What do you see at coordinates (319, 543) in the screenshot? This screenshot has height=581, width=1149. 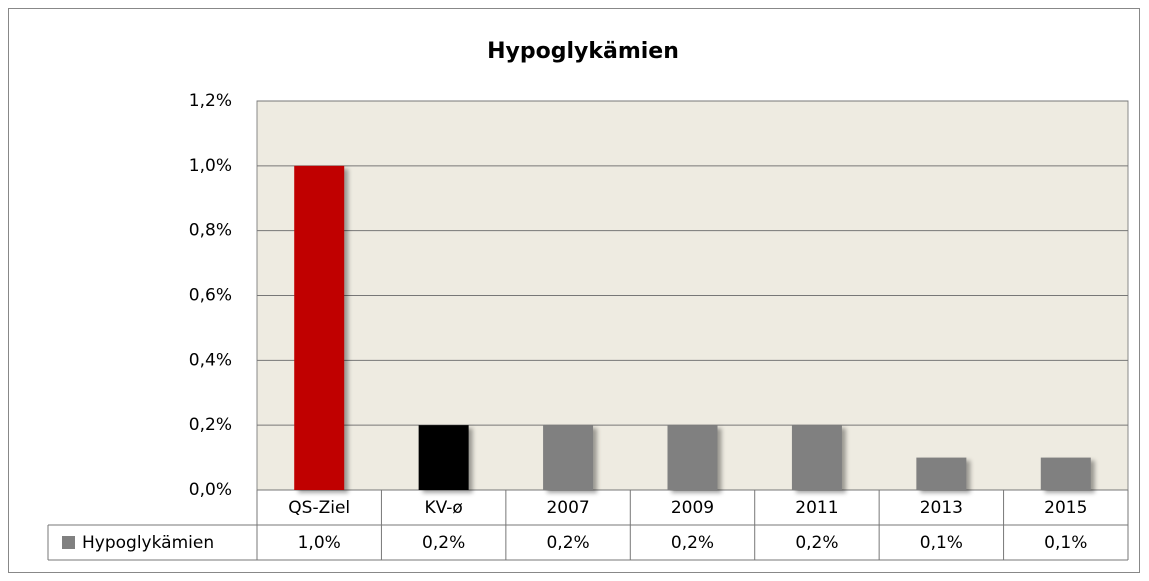 I see `table-value: 1,0%` at bounding box center [319, 543].